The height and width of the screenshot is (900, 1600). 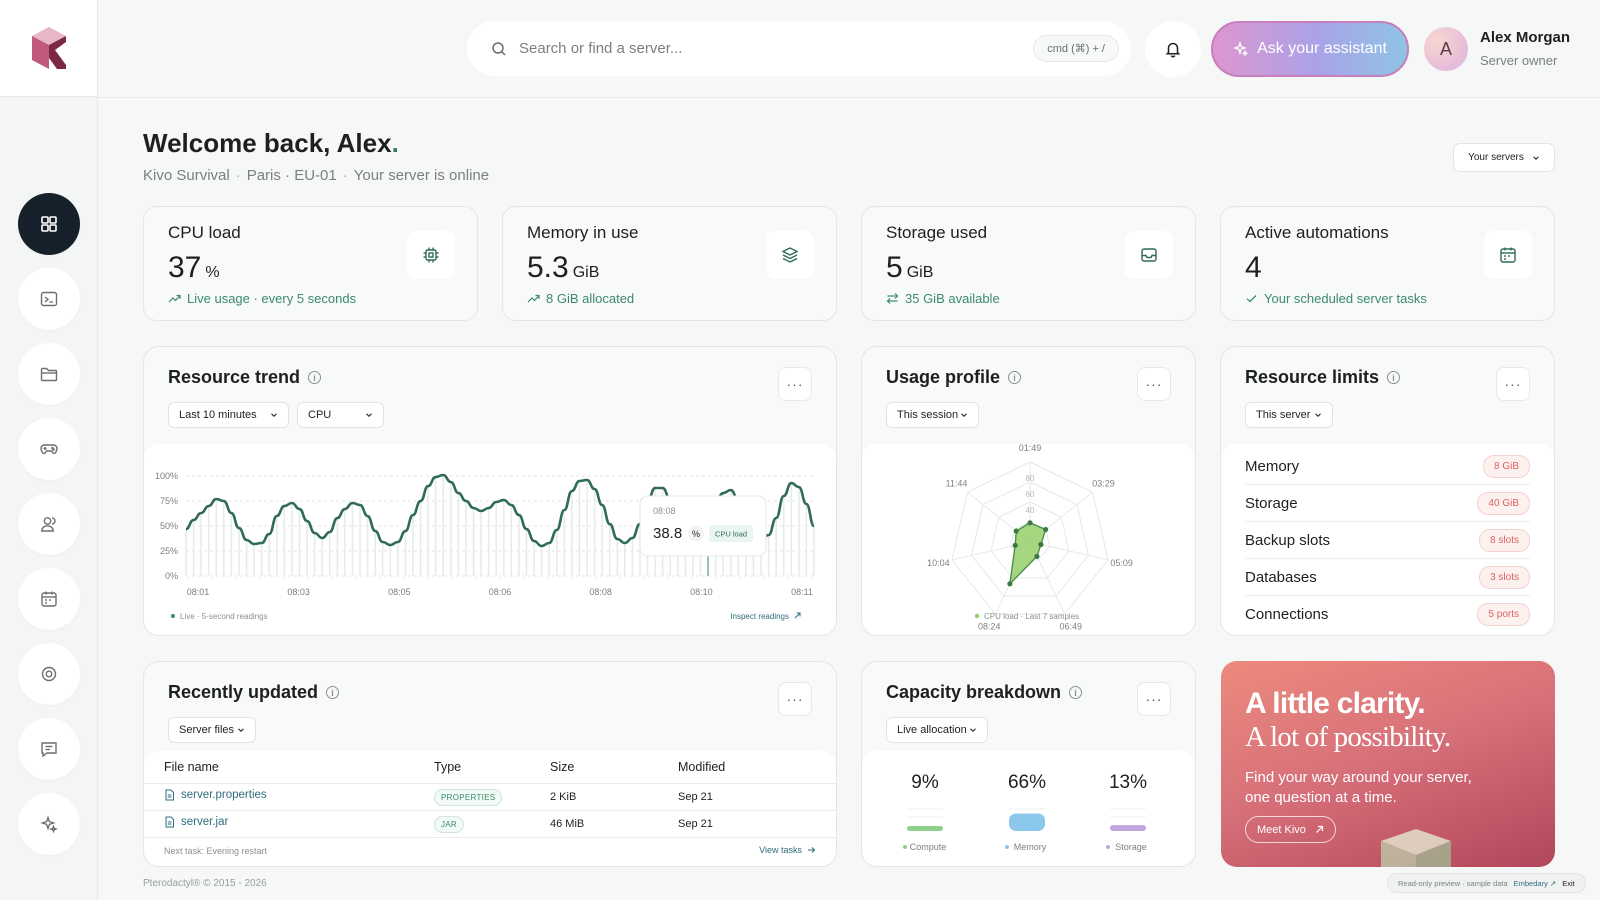 What do you see at coordinates (1271, 503) in the screenshot?
I see `limit-name: Storage` at bounding box center [1271, 503].